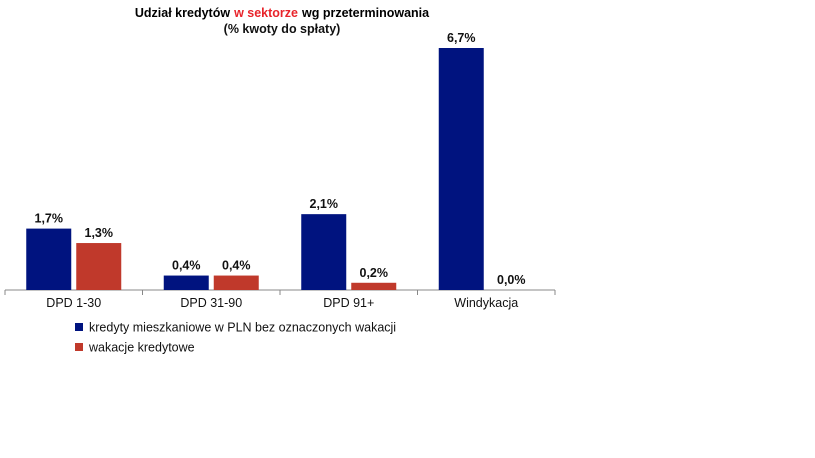  I want to click on data-label: 6,7%, so click(461, 38).